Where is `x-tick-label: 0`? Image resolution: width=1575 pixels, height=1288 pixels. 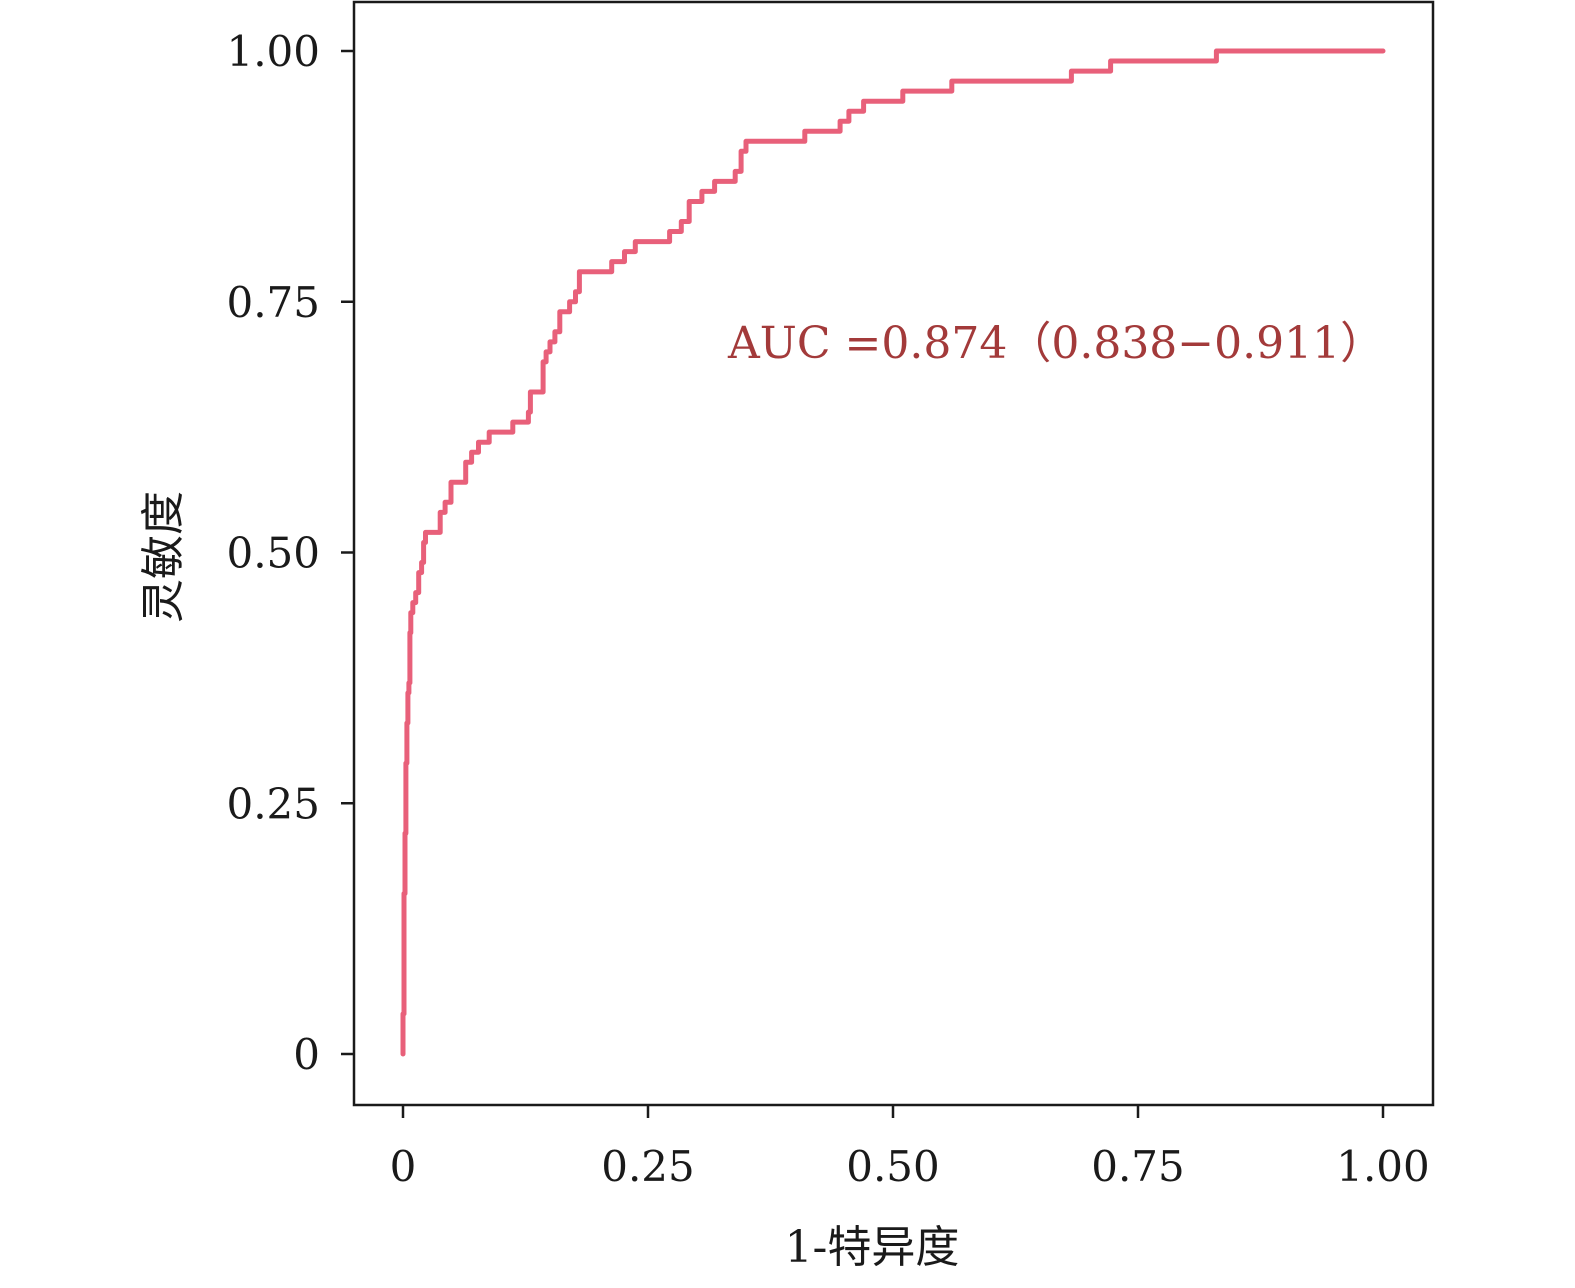
x-tick-label: 0 is located at coordinates (403, 1166).